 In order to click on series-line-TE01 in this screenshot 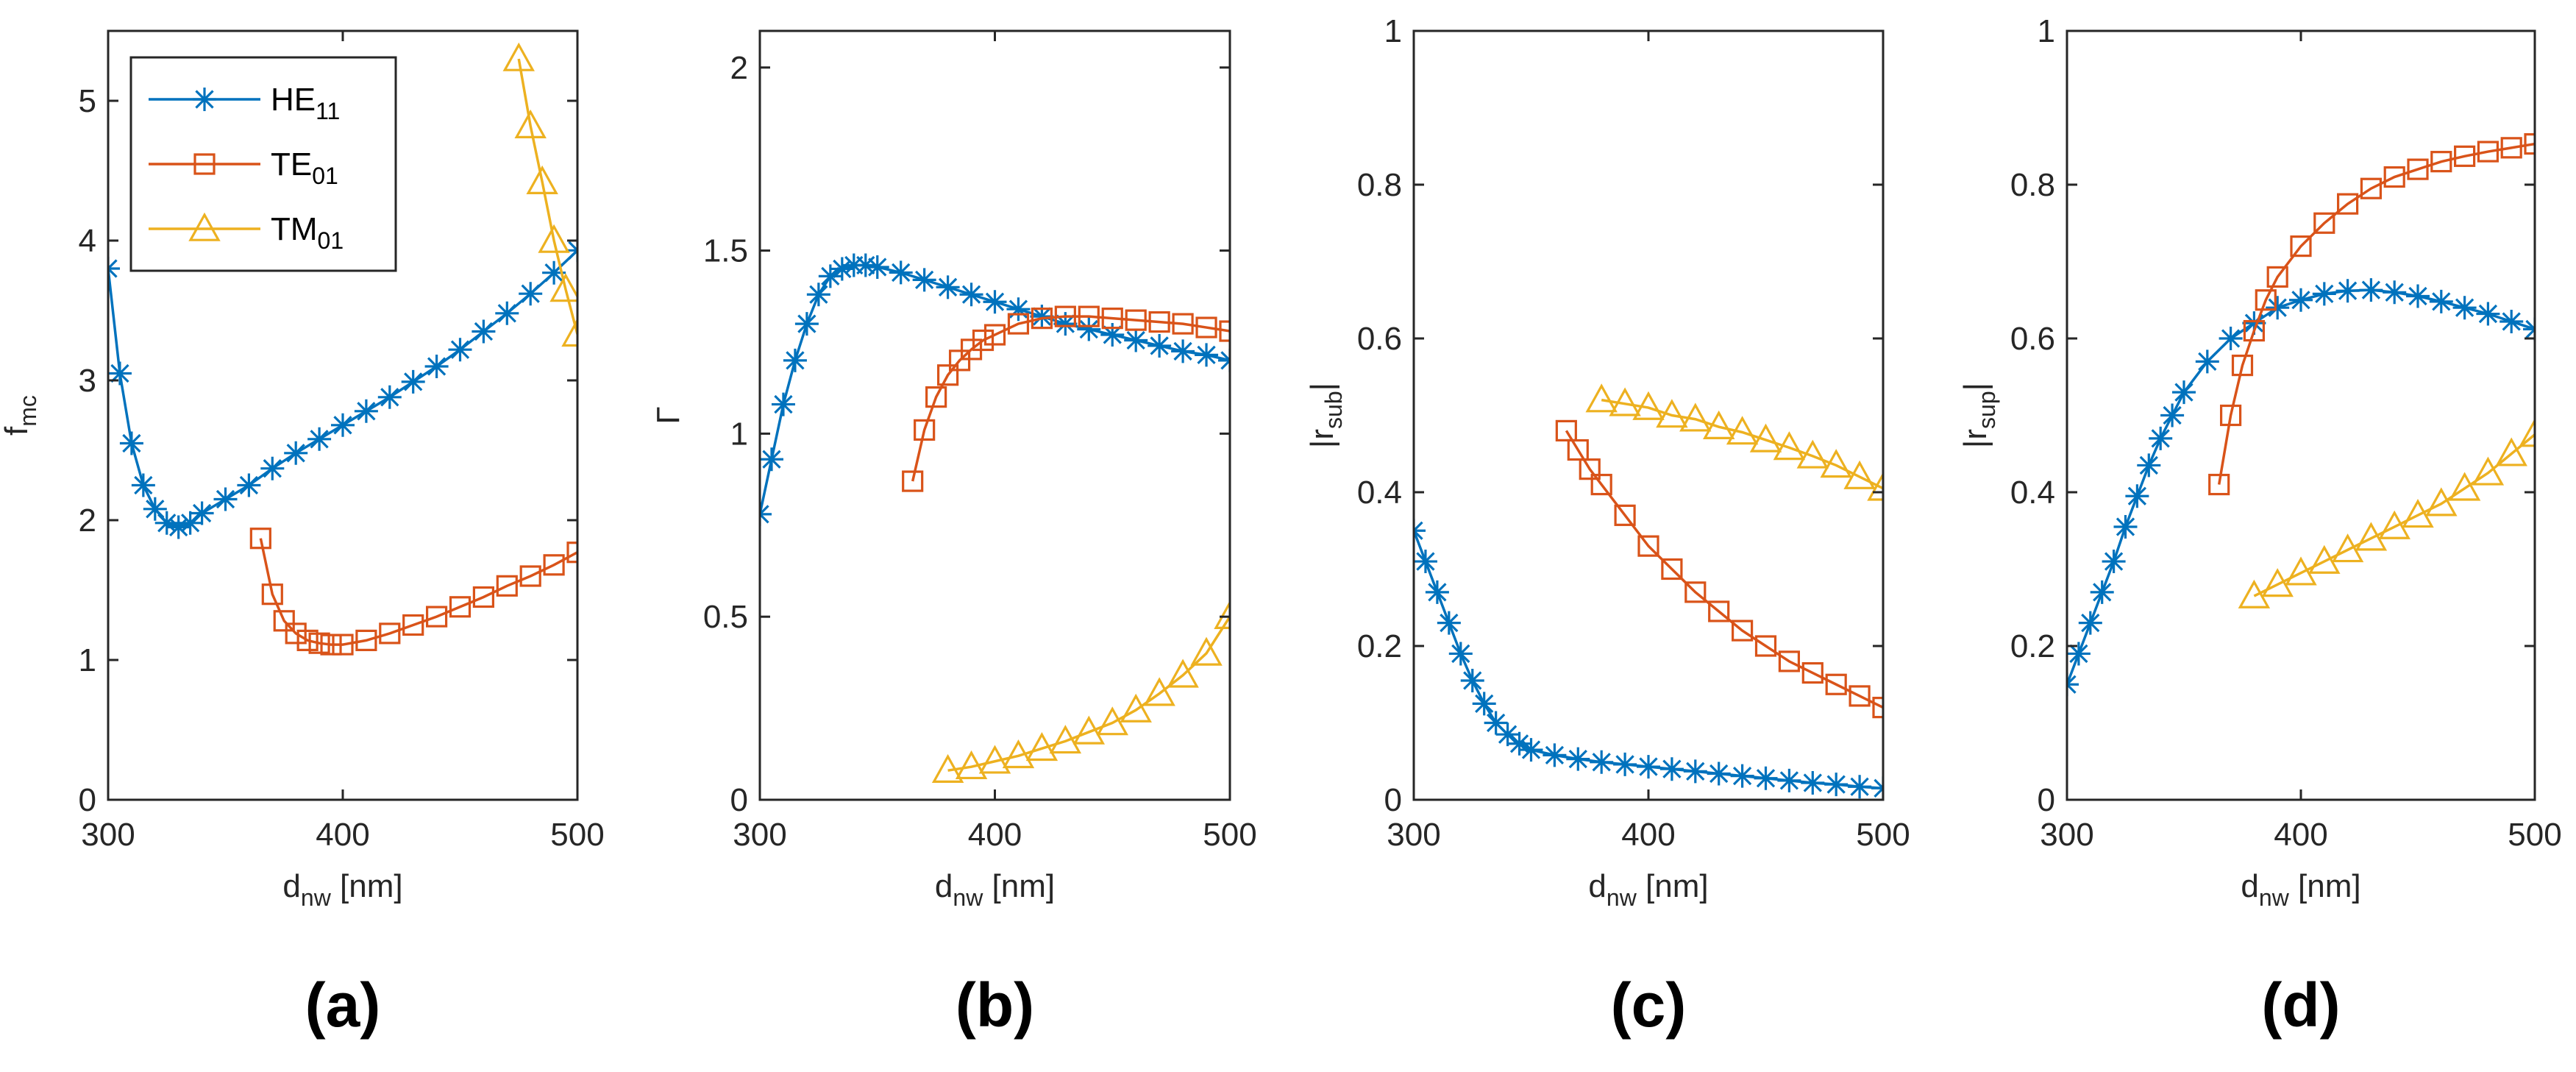, I will do `click(1724, 569)`.